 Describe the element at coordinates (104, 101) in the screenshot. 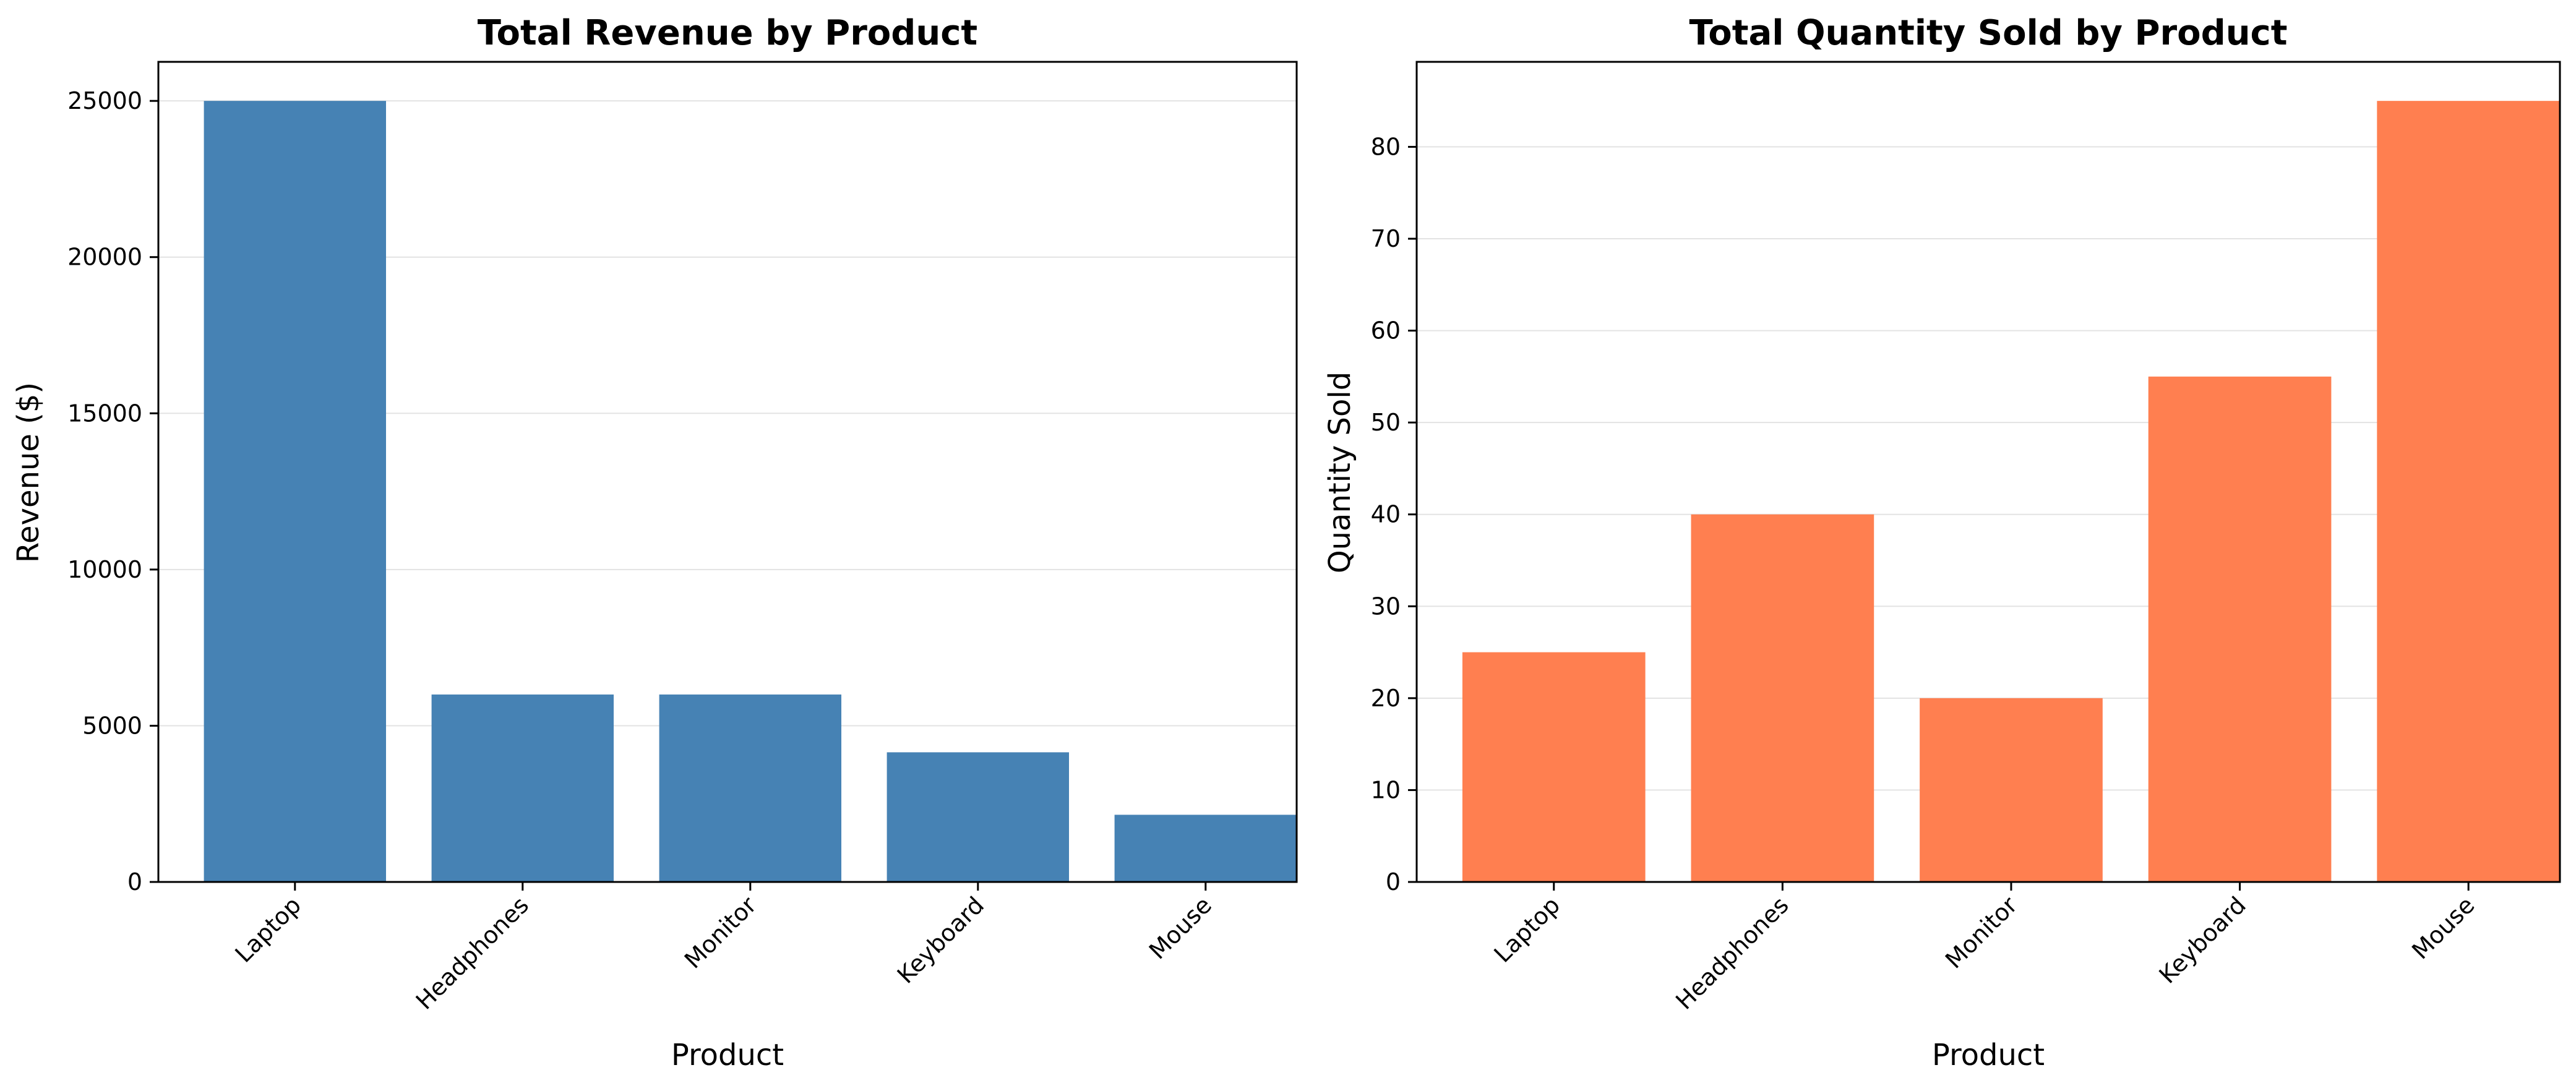

I see `y-tick-label: 25000` at that location.